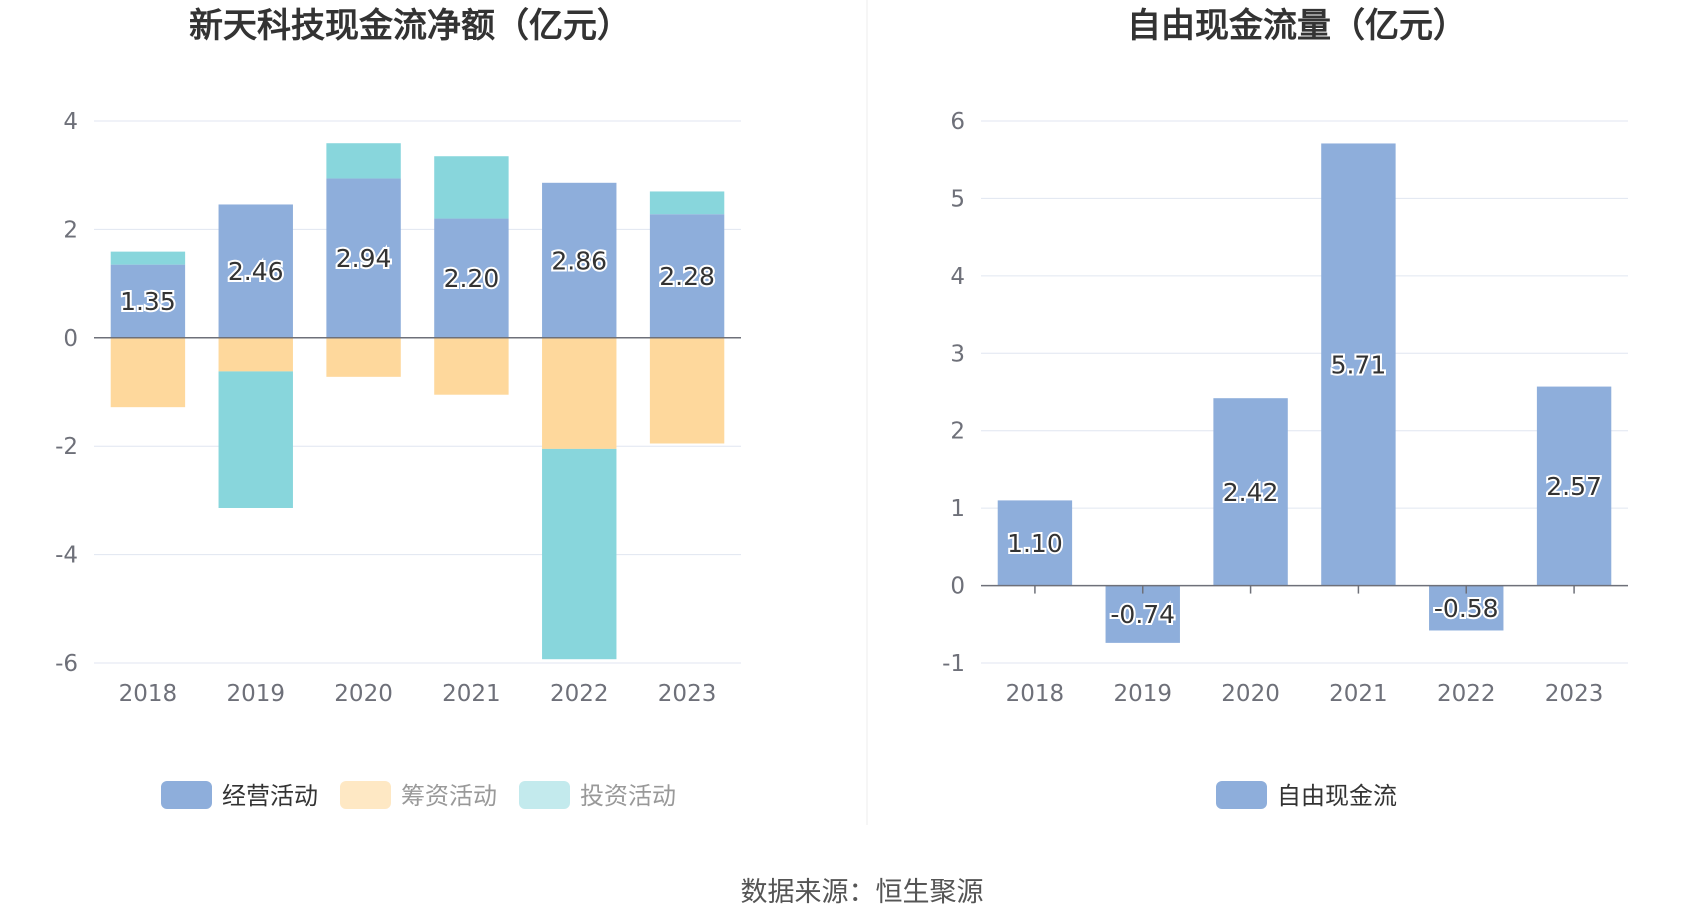 The image size is (1700, 918). I want to click on bar-value-label: 2.46, so click(256, 271).